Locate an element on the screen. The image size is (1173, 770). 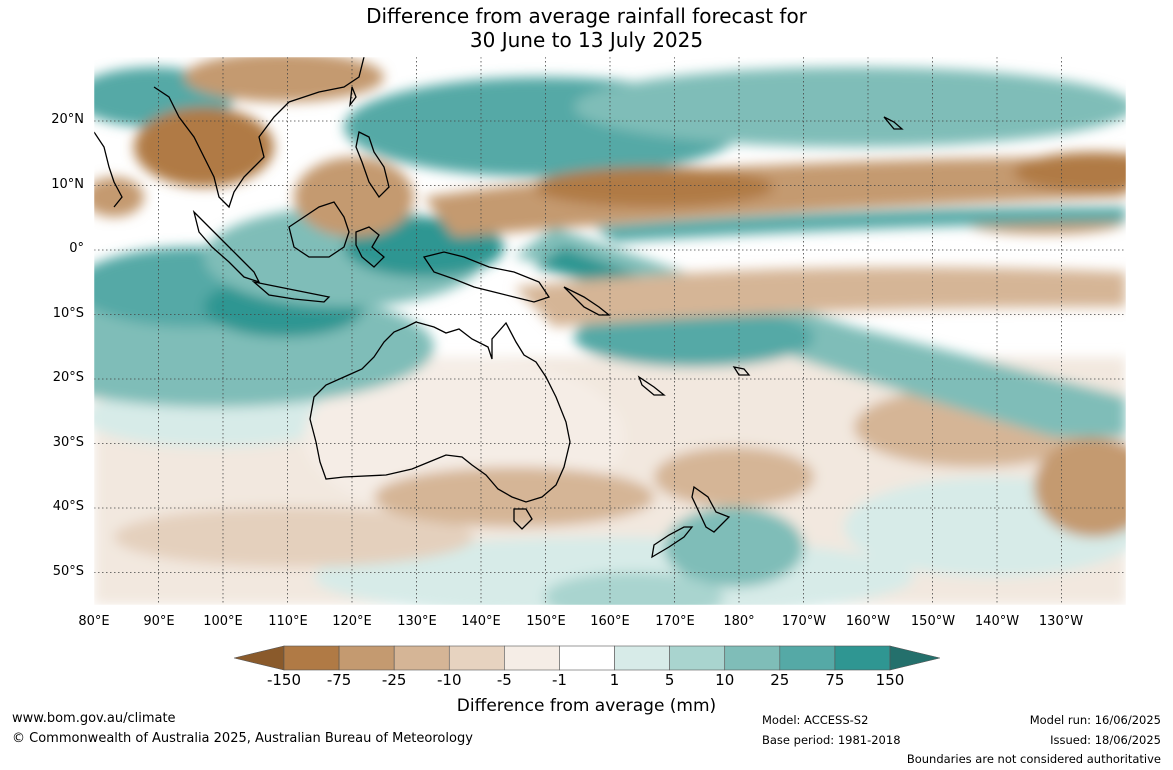
model-run-text: Model run: 16/06/2025 is located at coordinates (1095, 720).